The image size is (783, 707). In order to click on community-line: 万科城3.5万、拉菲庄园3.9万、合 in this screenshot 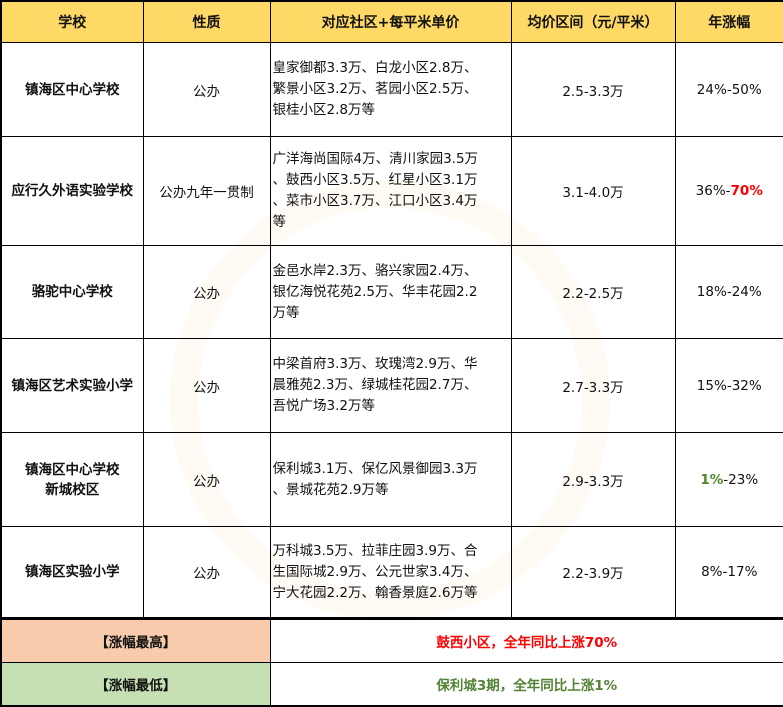, I will do `click(375, 550)`.